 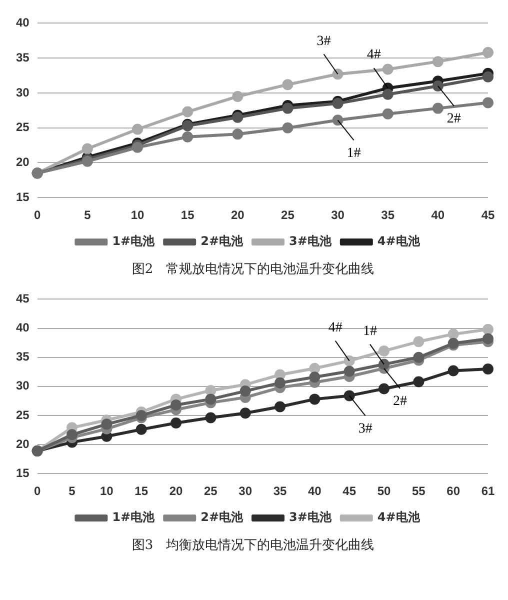 I want to click on x-tick-label: 61, so click(x=488, y=491).